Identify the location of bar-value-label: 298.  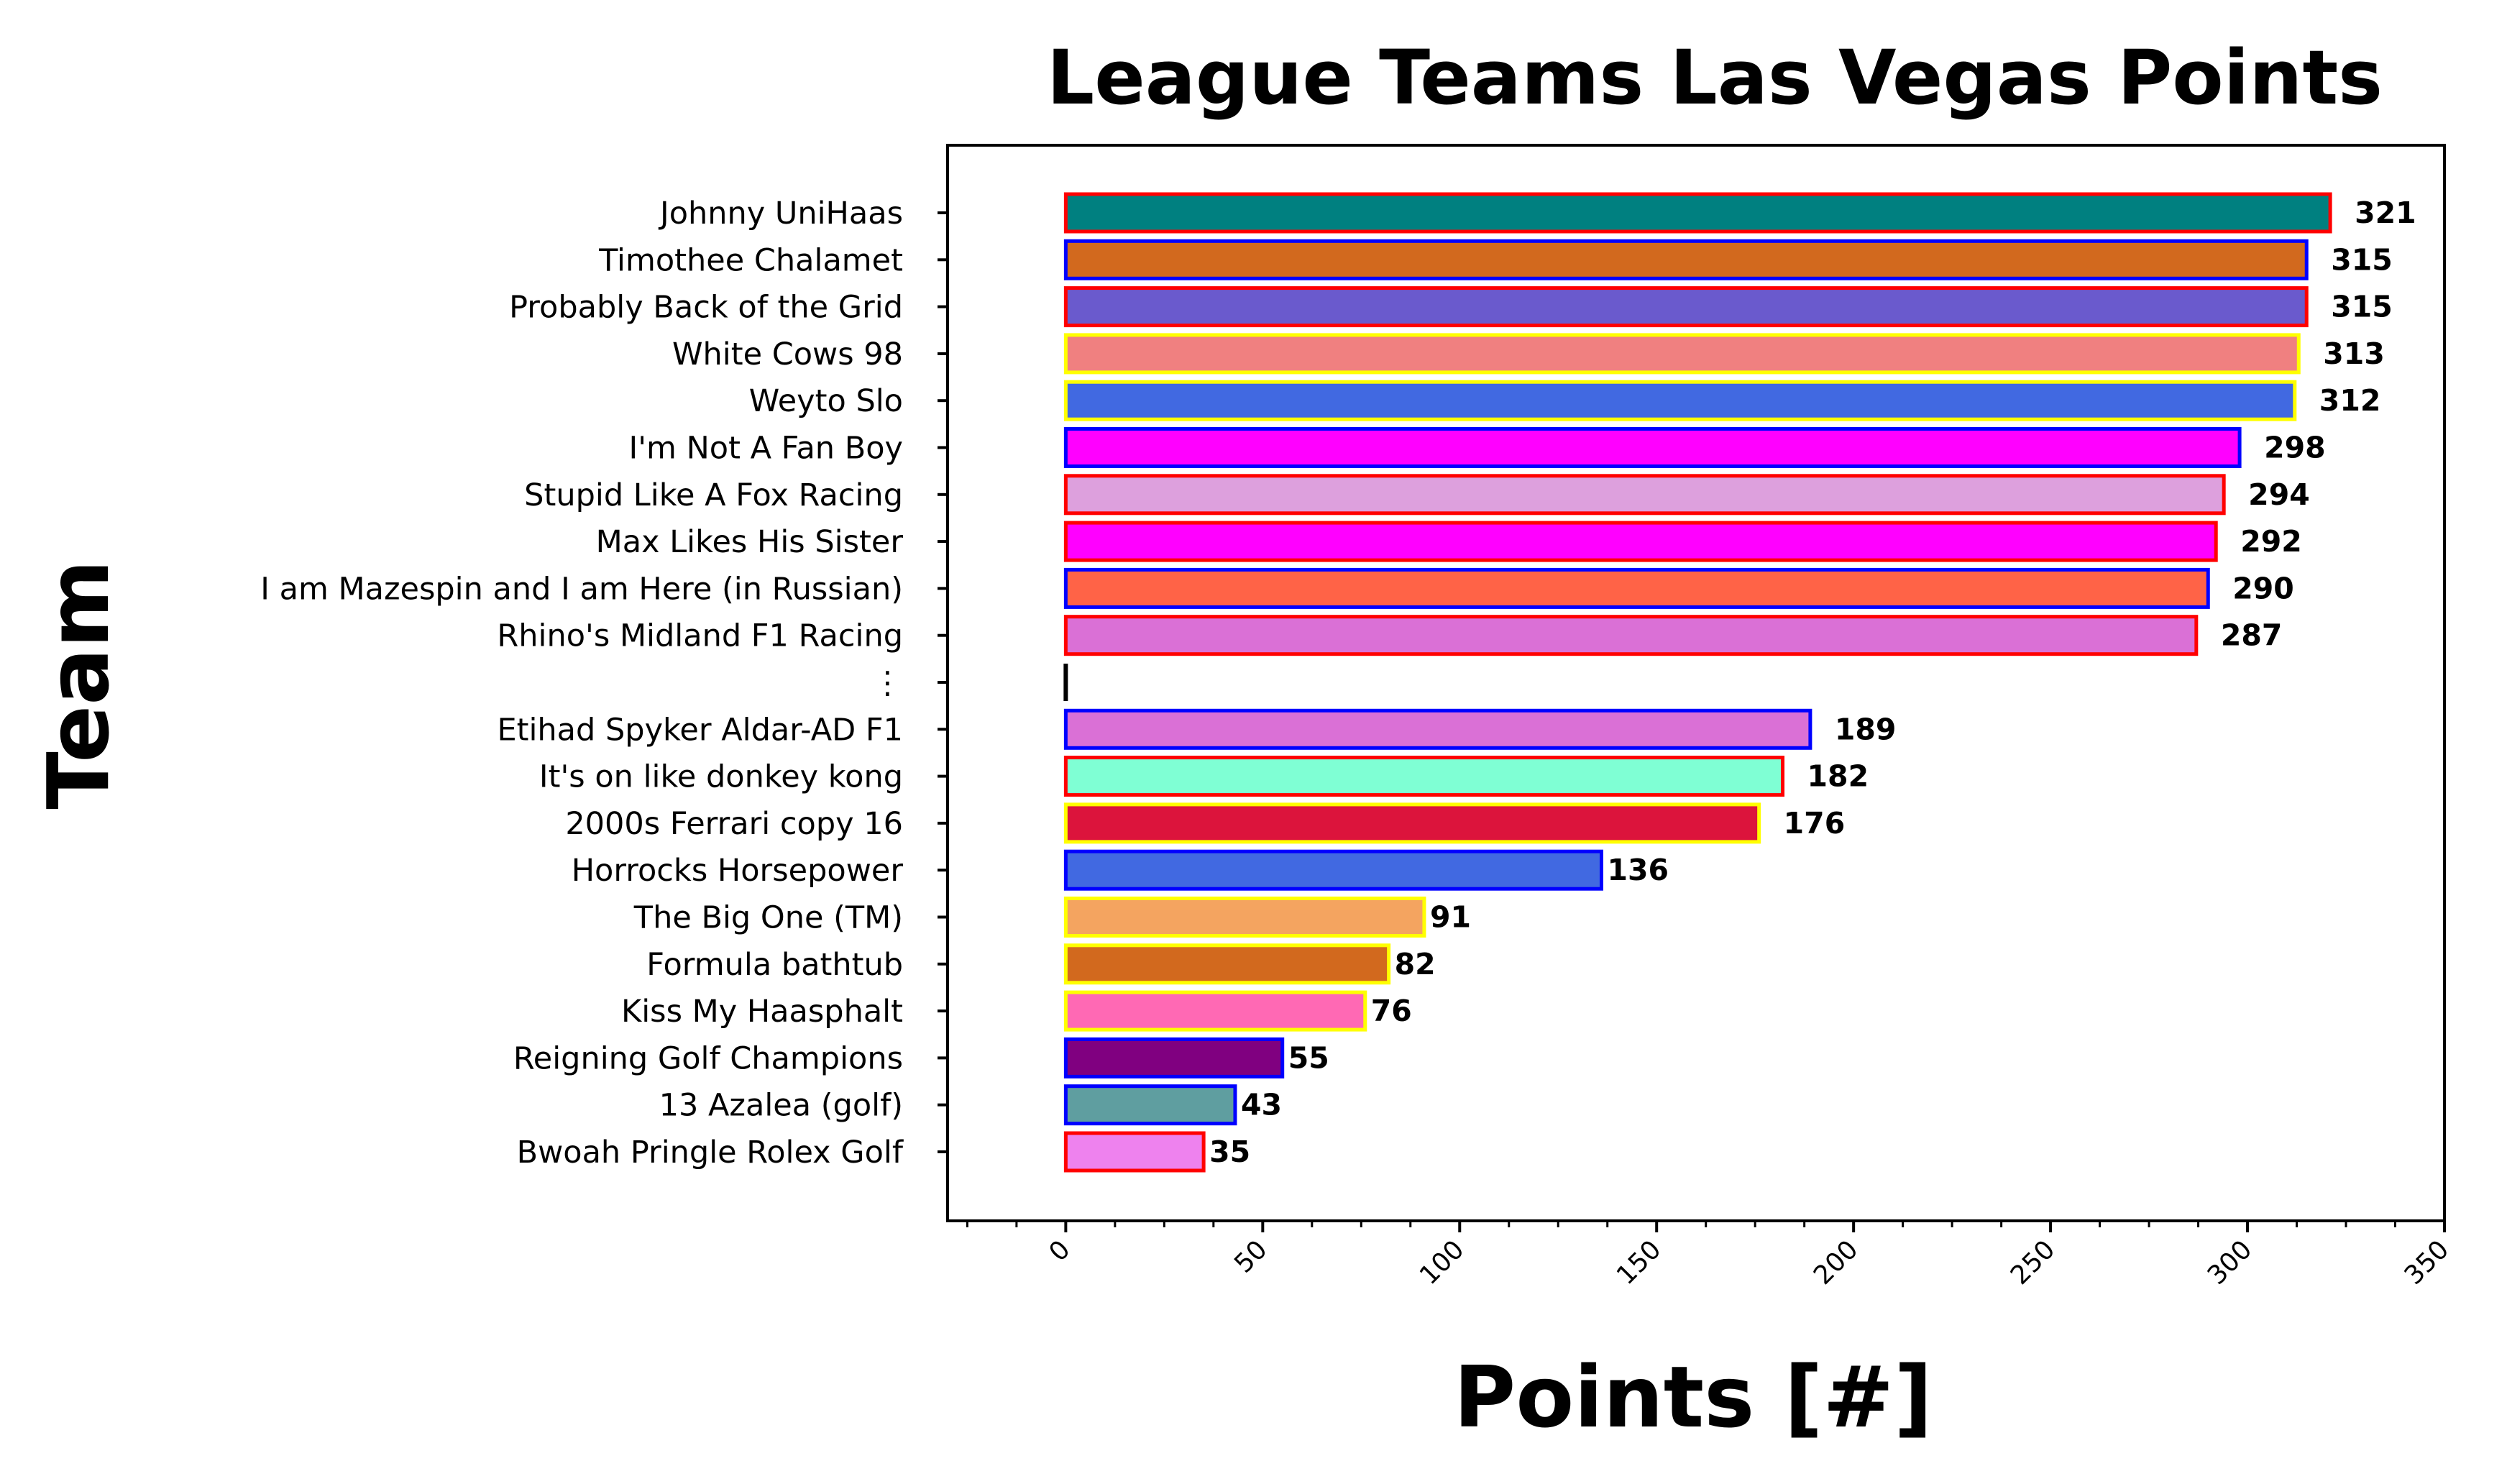
(2295, 448).